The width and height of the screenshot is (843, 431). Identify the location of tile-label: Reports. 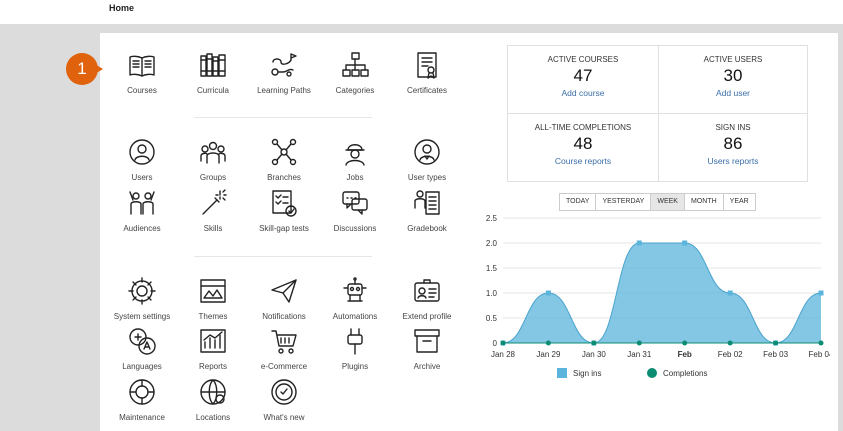
(212, 366).